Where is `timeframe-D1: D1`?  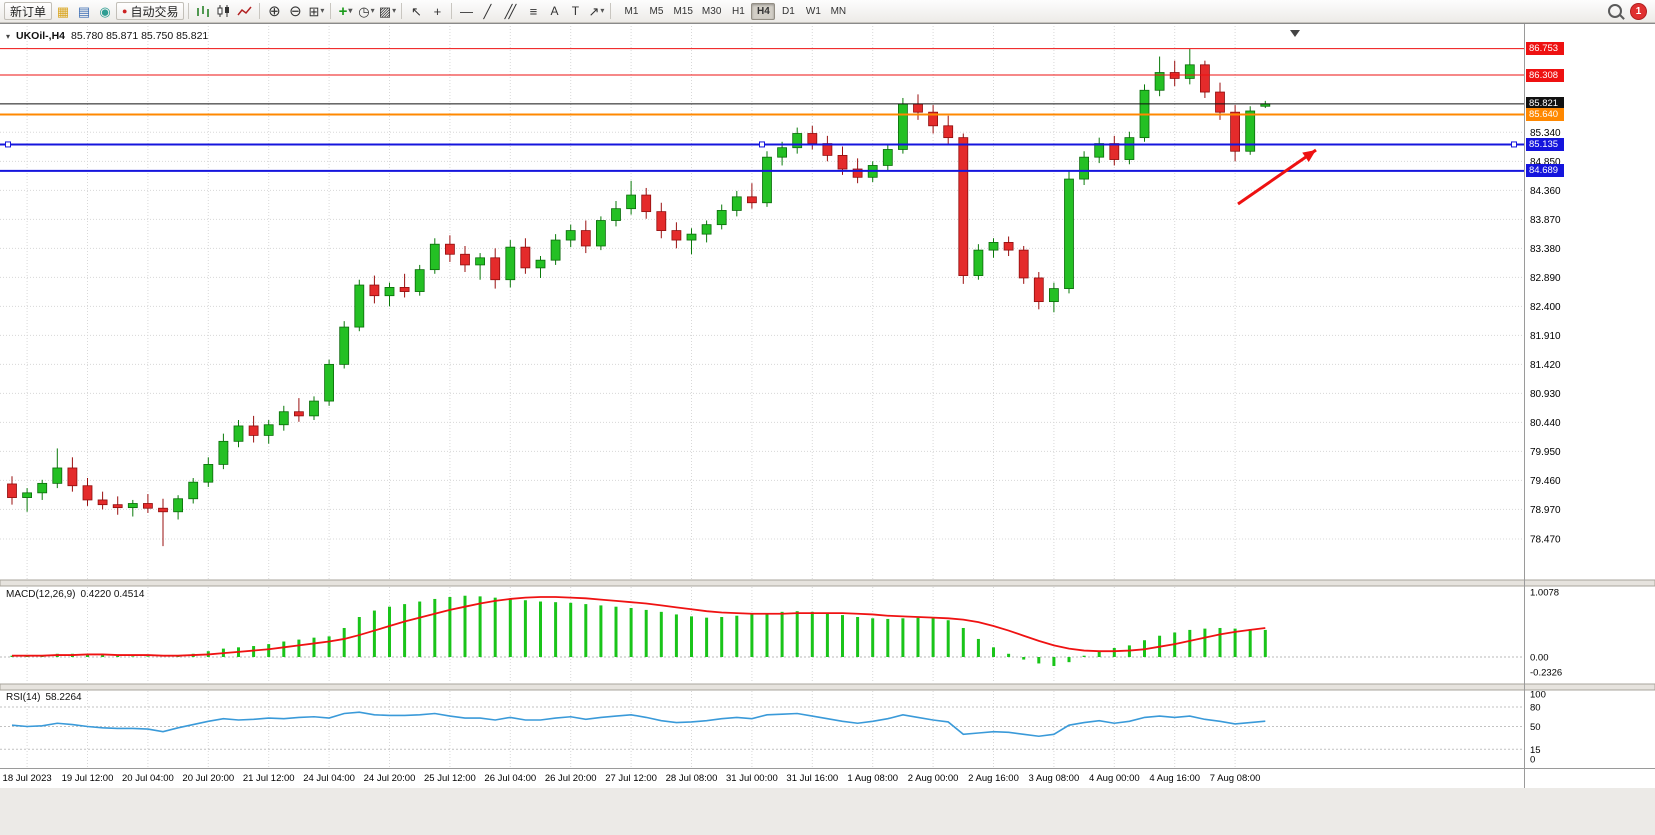 timeframe-D1: D1 is located at coordinates (788, 11).